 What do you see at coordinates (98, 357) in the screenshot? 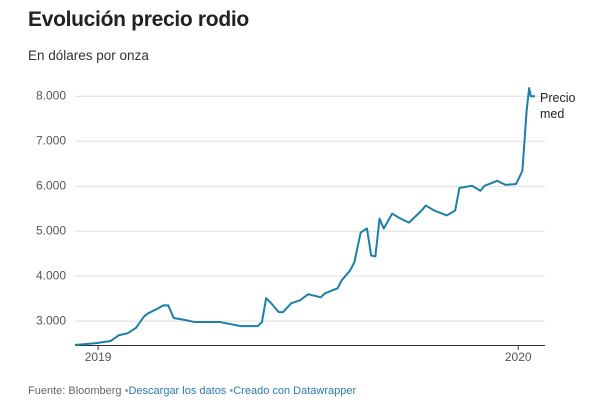
I see `x-tick-label: 2019` at bounding box center [98, 357].